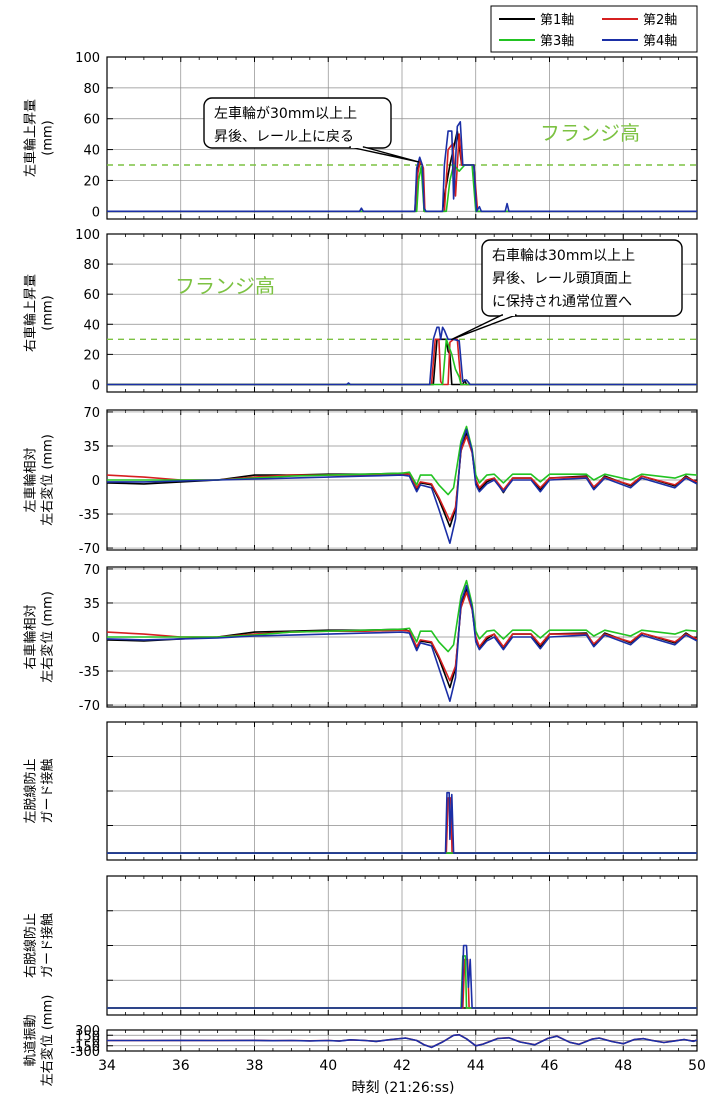 Image resolution: width=709 pixels, height=1101 pixels. What do you see at coordinates (31, 479) in the screenshot?
I see `y-axis-label-line: 左車輪相対` at bounding box center [31, 479].